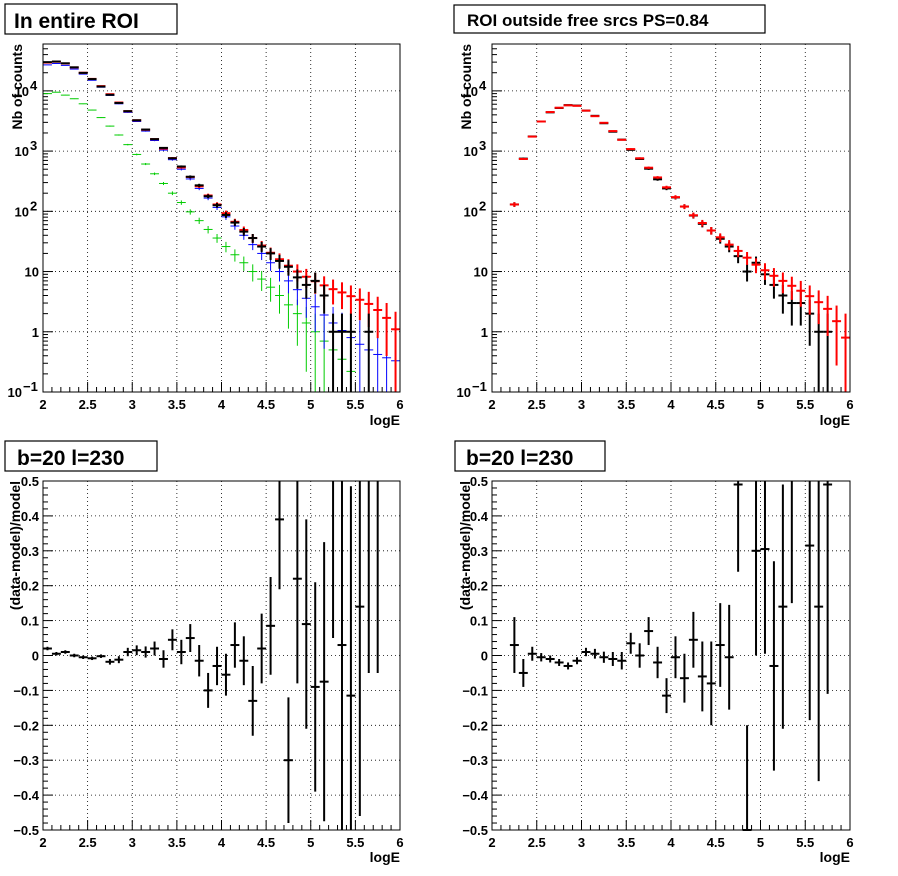 This screenshot has width=898, height=876. What do you see at coordinates (484, 656) in the screenshot?
I see `y-tick-label: 0` at bounding box center [484, 656].